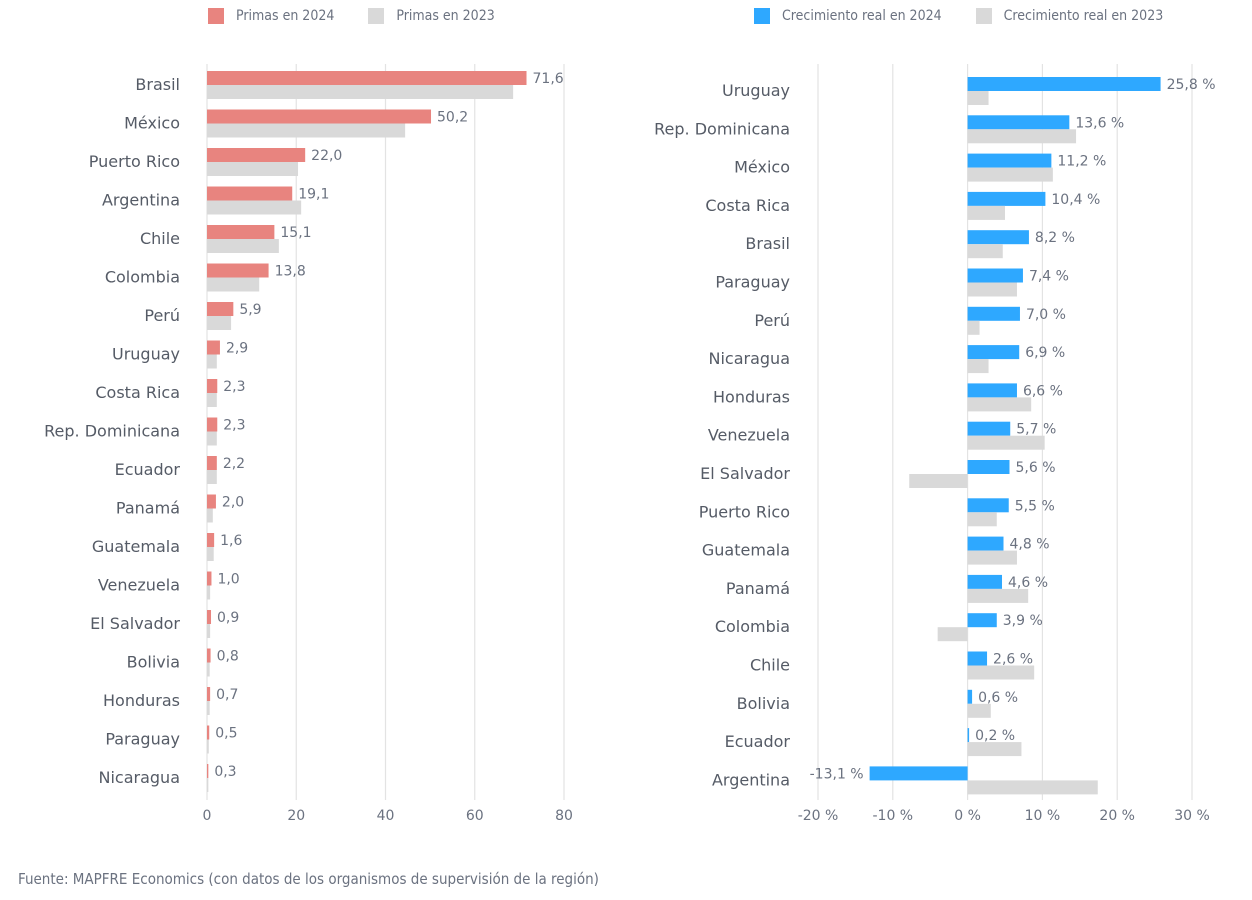  Describe the element at coordinates (250, 193) in the screenshot. I see `bar-2024-argentina` at that location.